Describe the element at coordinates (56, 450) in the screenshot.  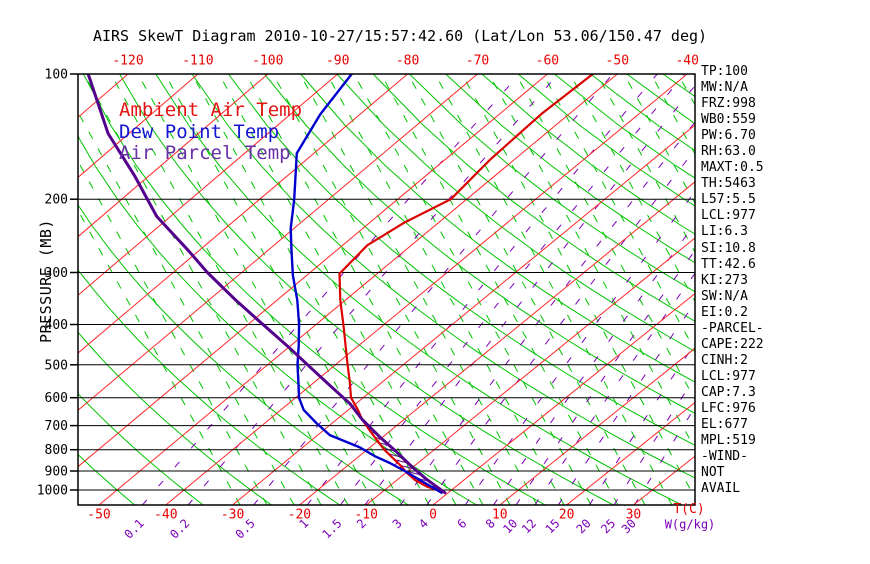
I see `svg-text: 800` at that location.